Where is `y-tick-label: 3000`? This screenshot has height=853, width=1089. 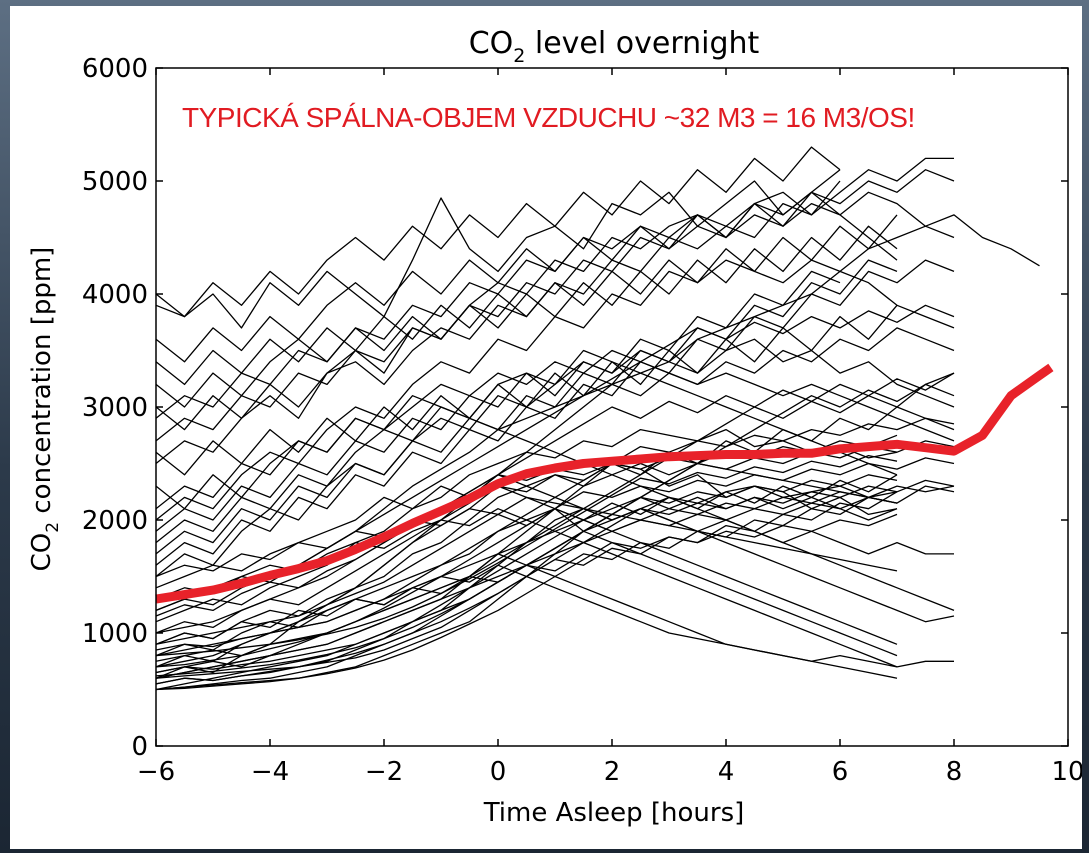
y-tick-label: 3000 is located at coordinates (115, 408).